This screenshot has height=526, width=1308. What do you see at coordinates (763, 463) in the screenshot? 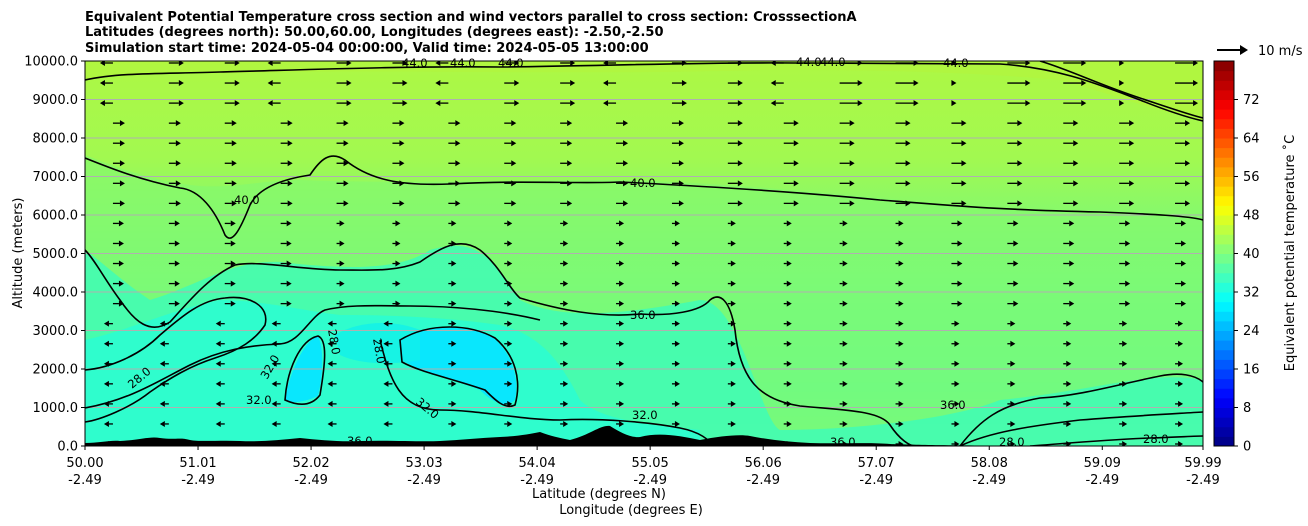
I see `x-tick-label-lat: 56.06` at bounding box center [763, 463].